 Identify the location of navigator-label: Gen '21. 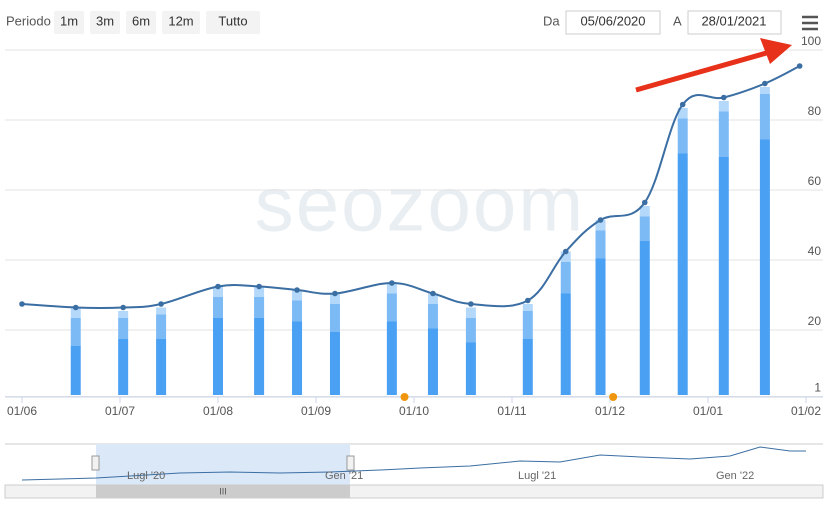
(344, 476).